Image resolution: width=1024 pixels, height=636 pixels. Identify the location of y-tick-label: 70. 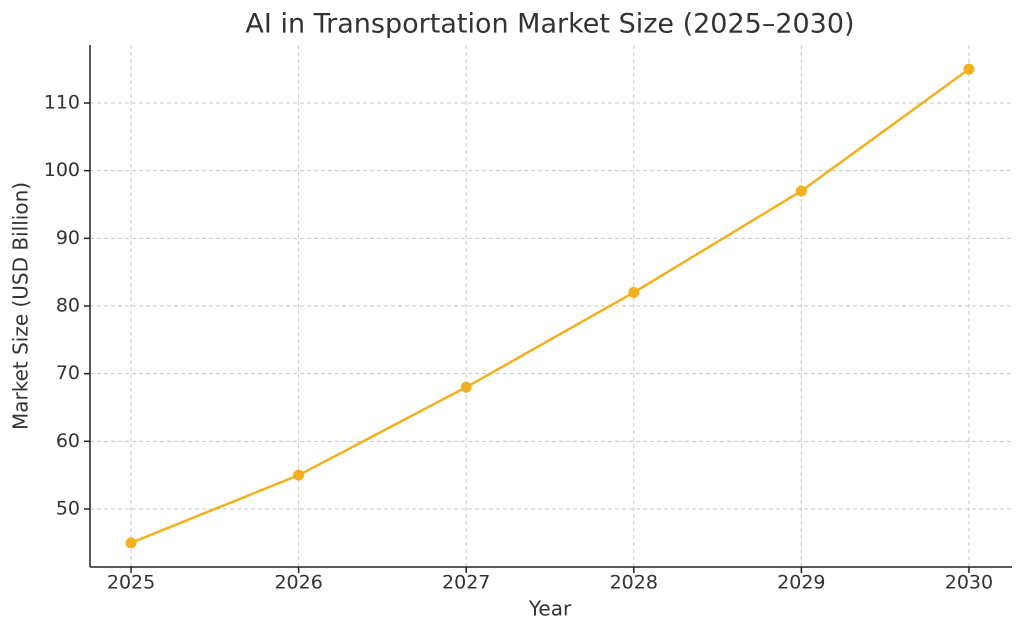
(68, 373).